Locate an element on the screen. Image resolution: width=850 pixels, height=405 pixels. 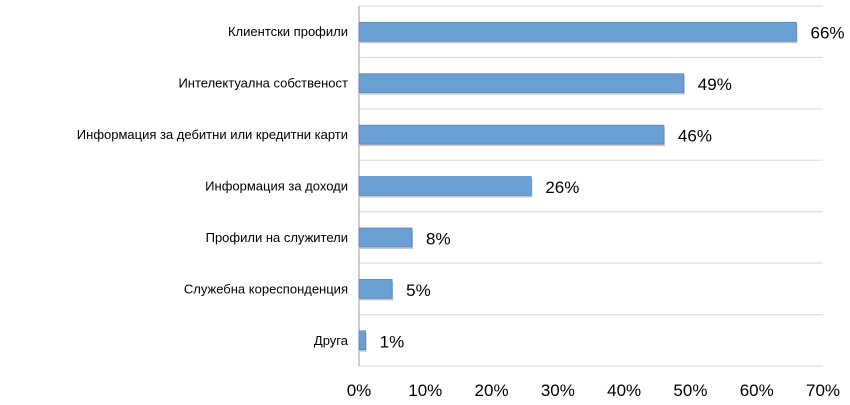
value-label: 66% is located at coordinates (827, 33).